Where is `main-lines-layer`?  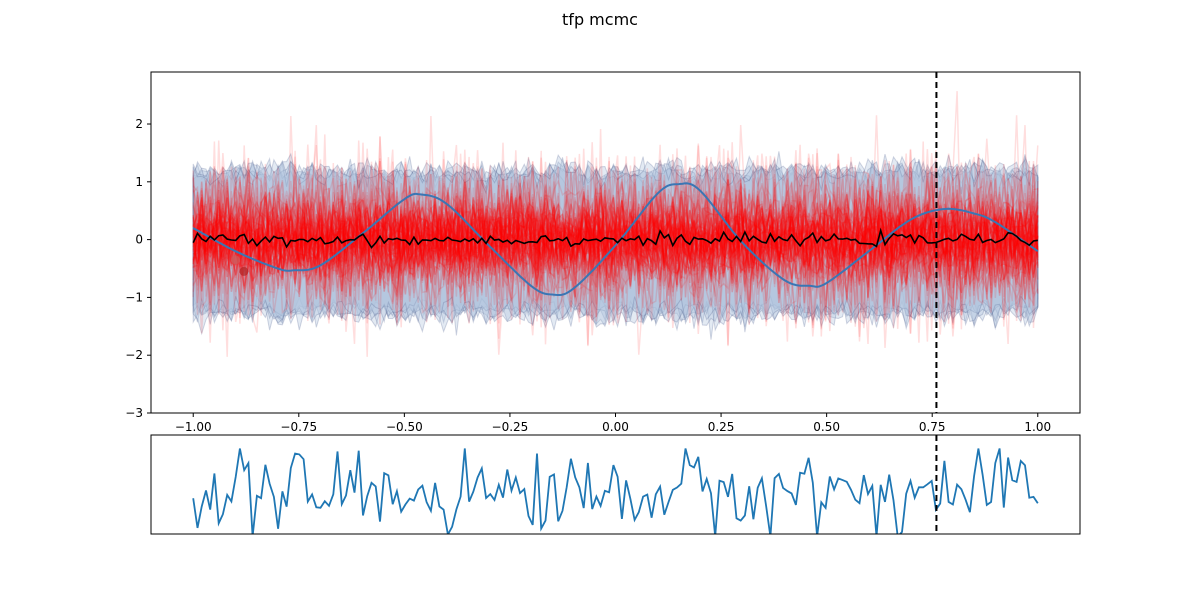
main-lines-layer is located at coordinates (615, 239).